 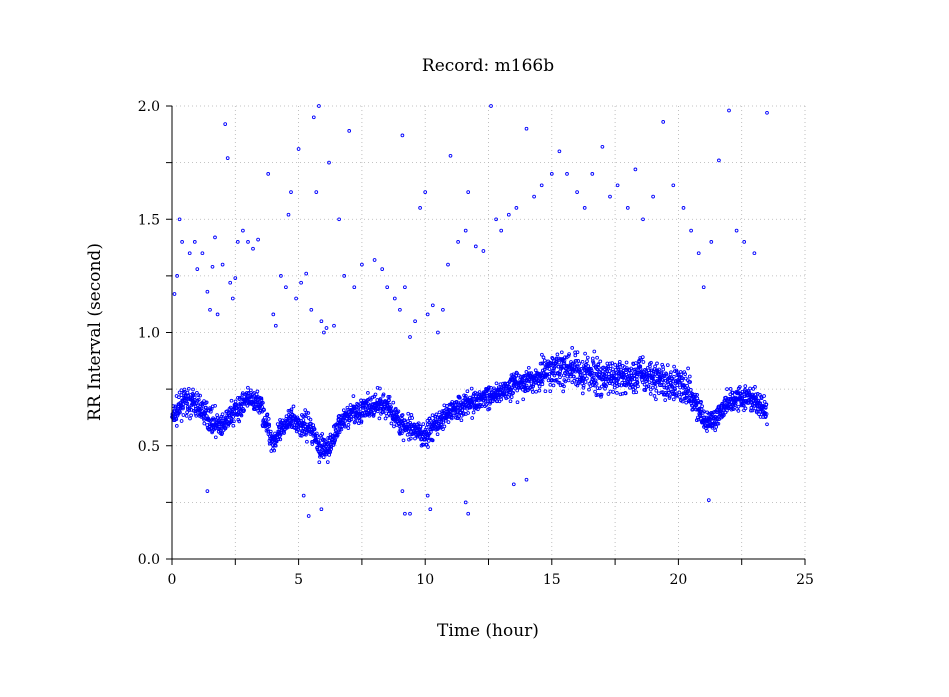 What do you see at coordinates (155, 333) in the screenshot?
I see `y-axis-ticks: 0.0 0.5 1.0 1.5 2.0` at bounding box center [155, 333].